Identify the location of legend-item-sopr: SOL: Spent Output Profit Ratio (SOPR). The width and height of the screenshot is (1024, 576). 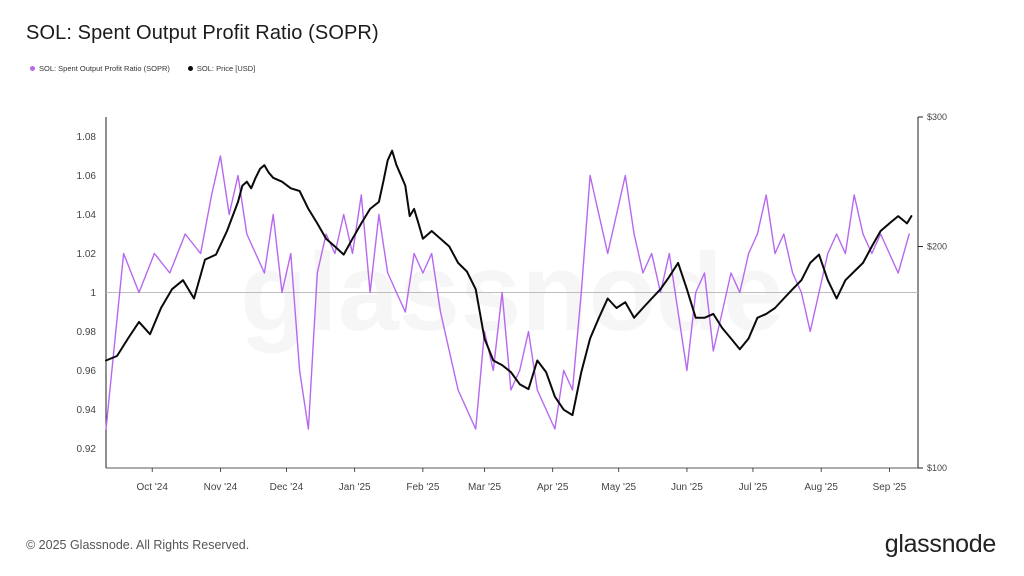
(100, 68).